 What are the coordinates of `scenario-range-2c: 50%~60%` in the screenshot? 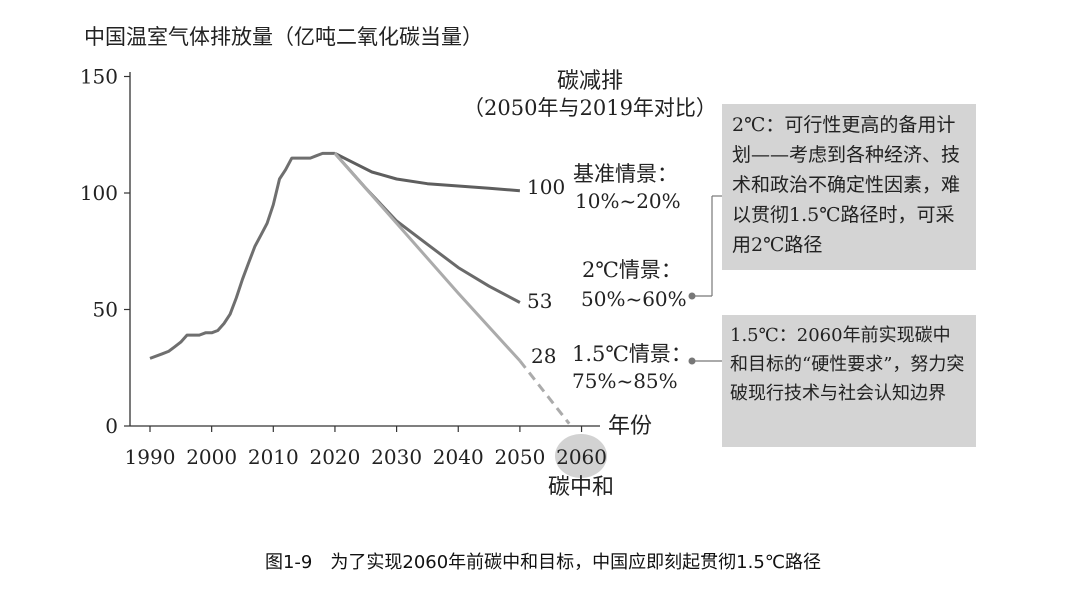 It's located at (634, 299).